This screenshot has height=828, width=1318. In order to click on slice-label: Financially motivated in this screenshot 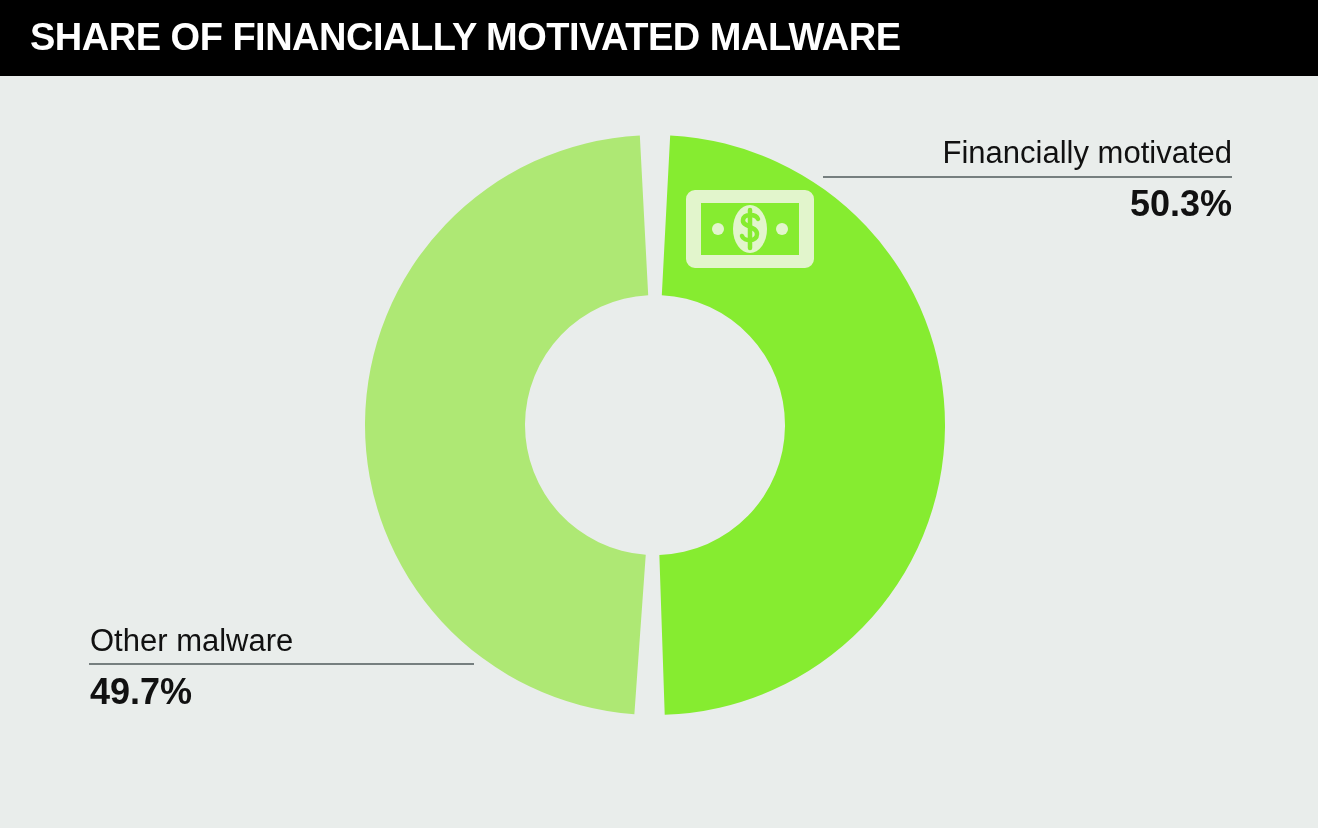, I will do `click(1087, 152)`.